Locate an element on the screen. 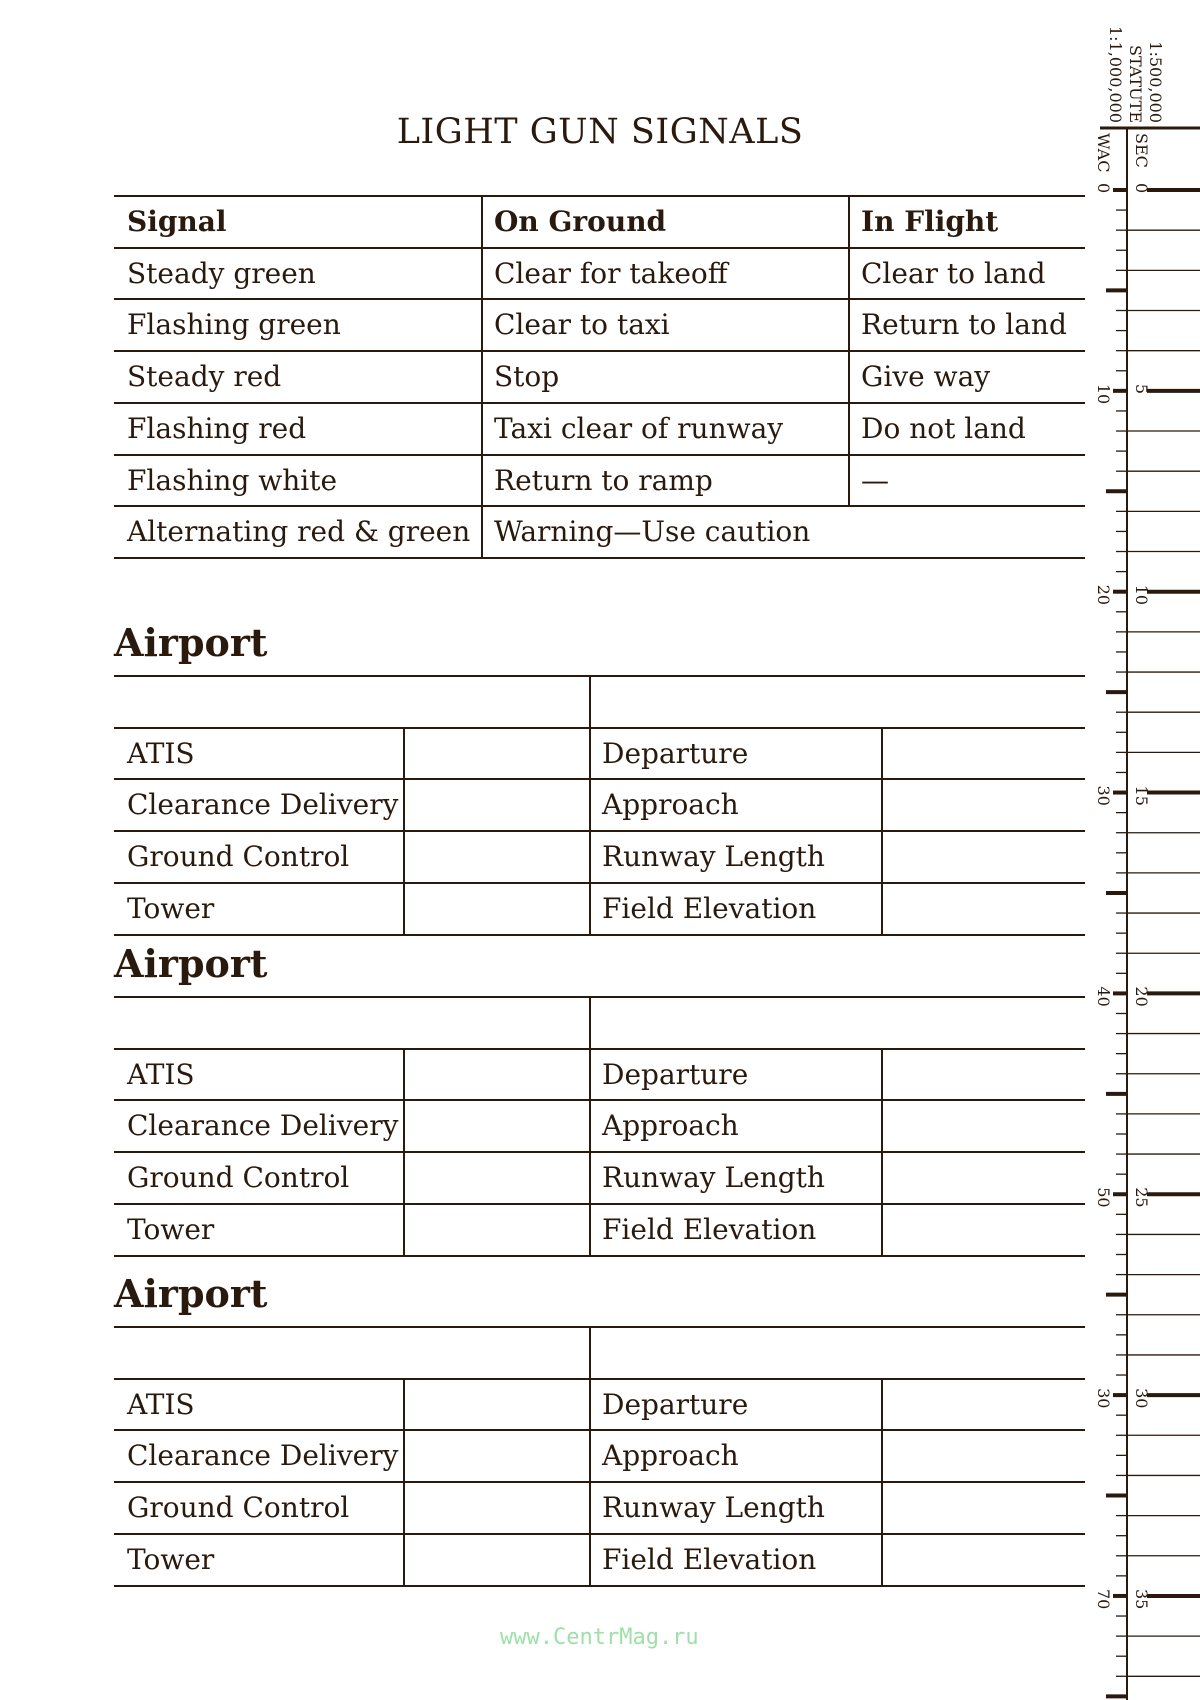 The height and width of the screenshot is (1700, 1200). table-cell: Clear to land is located at coordinates (953, 273).